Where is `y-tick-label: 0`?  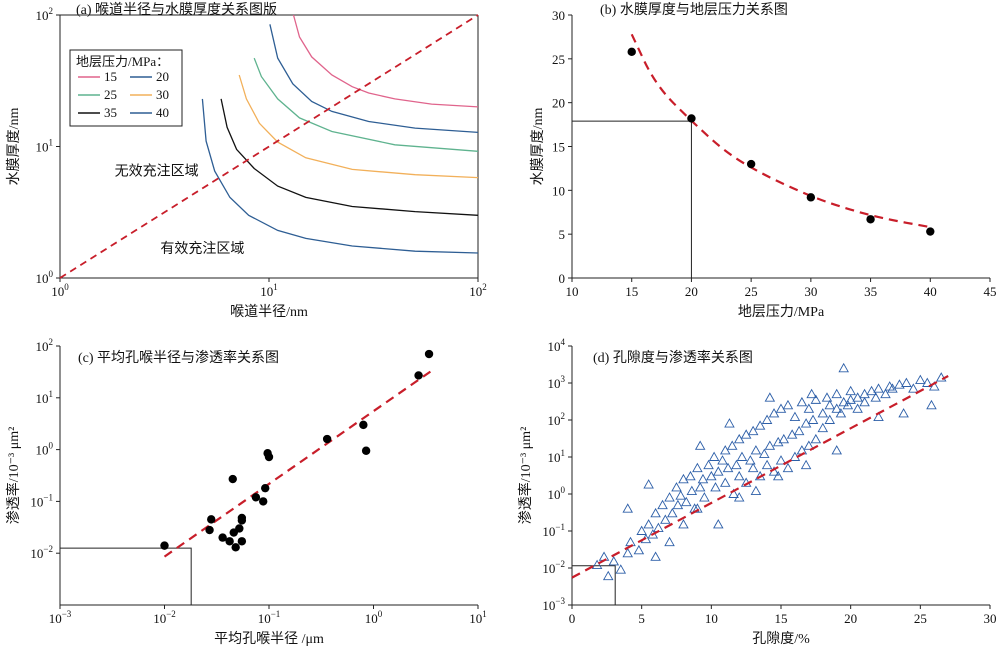 y-tick-label: 0 is located at coordinates (562, 278).